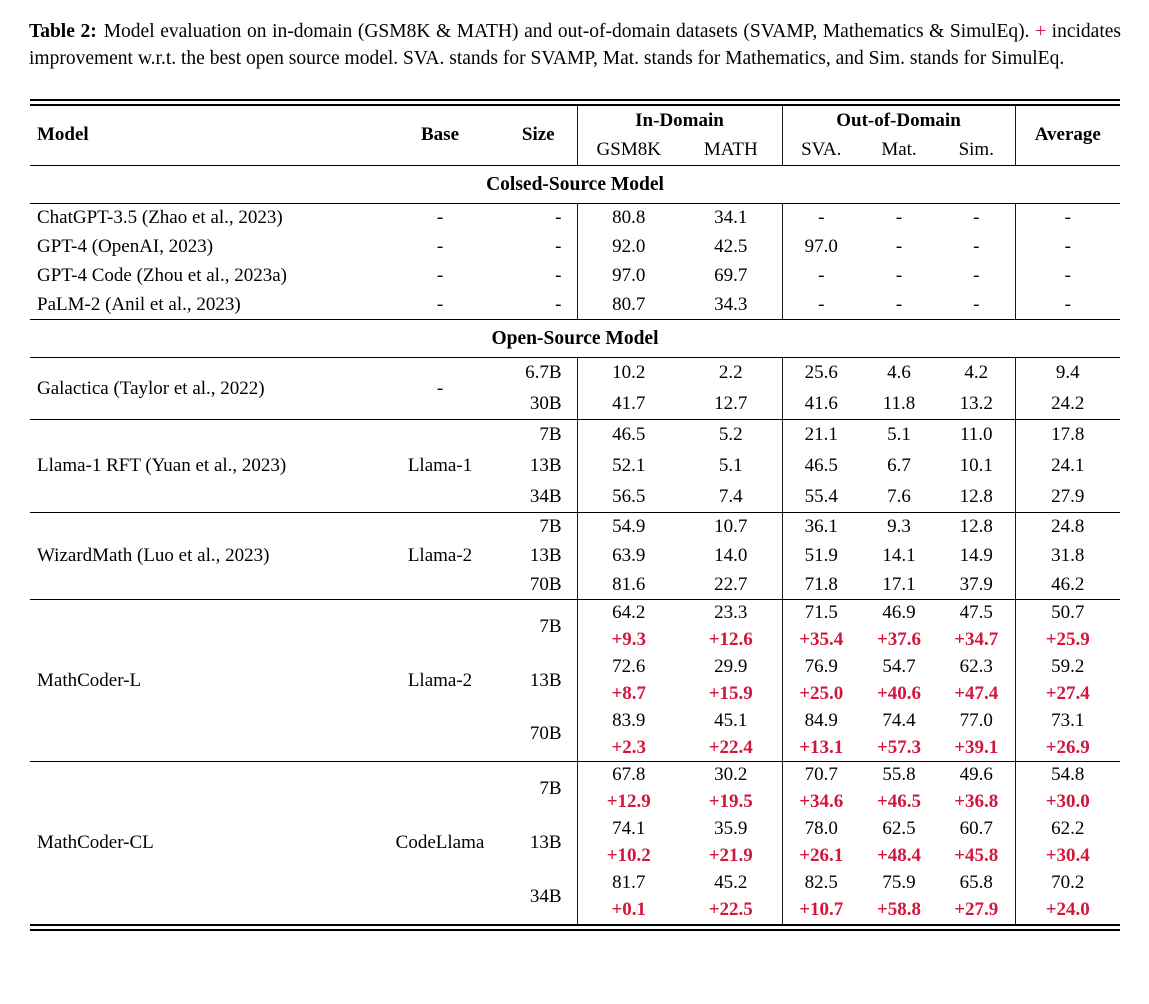 Image resolution: width=1149 pixels, height=1004 pixels. What do you see at coordinates (976, 883) in the screenshot?
I see `score-cell: 65.8` at bounding box center [976, 883].